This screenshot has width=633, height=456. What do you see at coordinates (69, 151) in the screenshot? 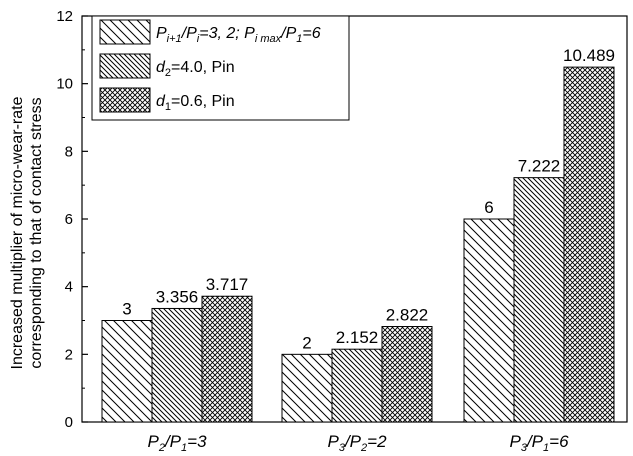
I see `y-tick-label: 8` at bounding box center [69, 151].